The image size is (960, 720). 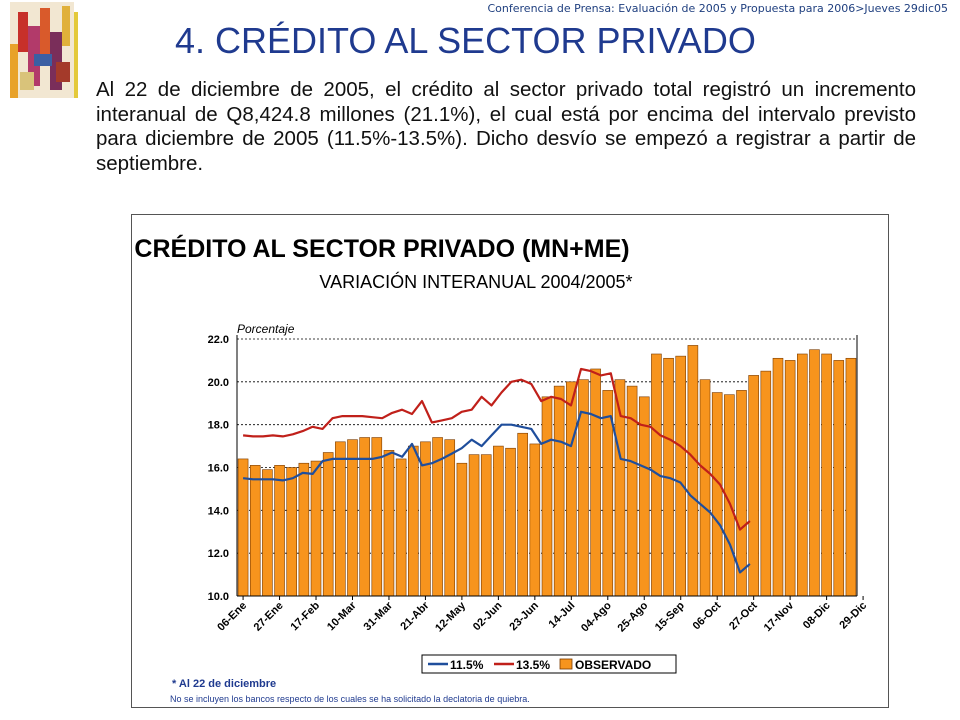 I want to click on chart-legend: 11.5% 13.5% OBSERVADO, so click(x=549, y=664).